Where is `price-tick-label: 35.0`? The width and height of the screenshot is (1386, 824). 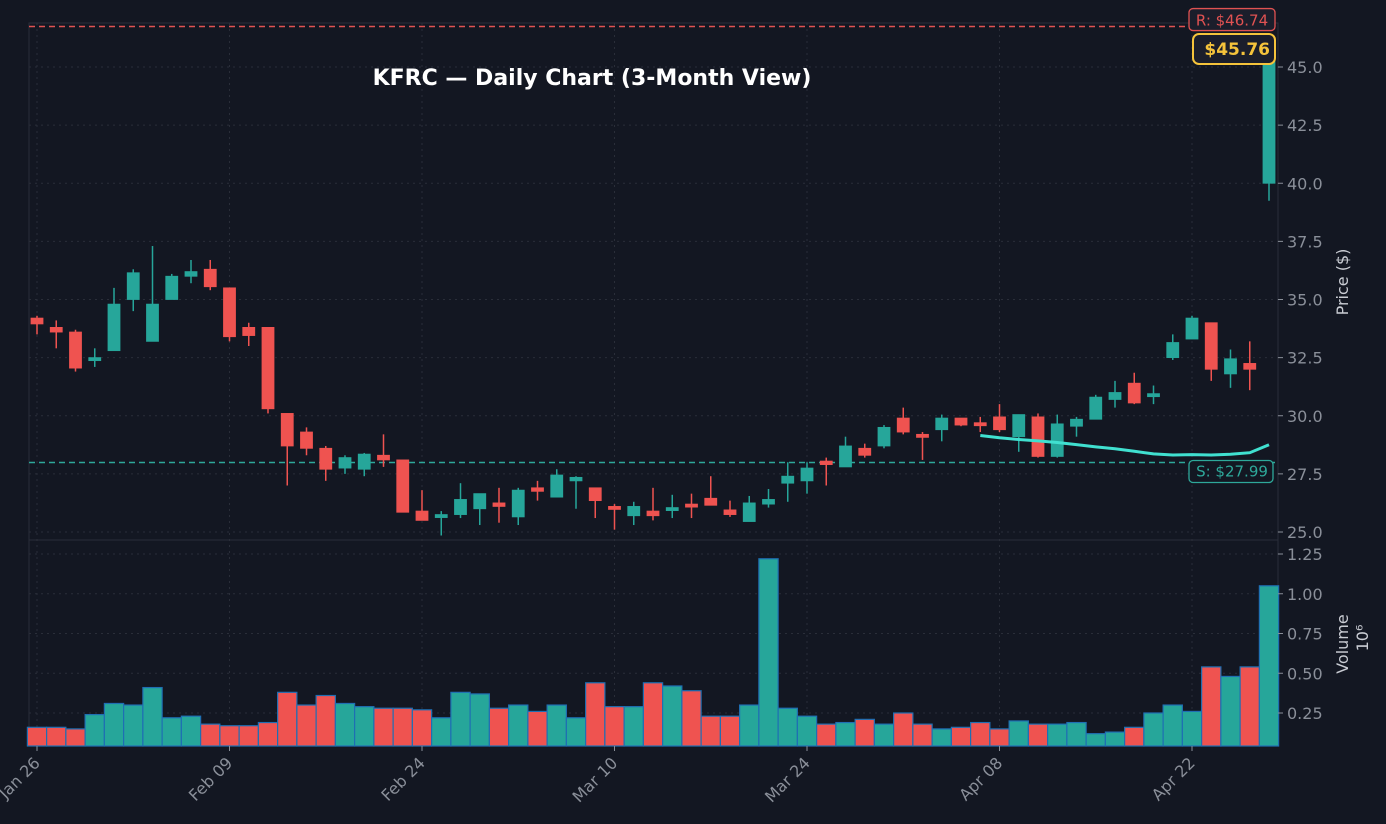 price-tick-label: 35.0 is located at coordinates (1305, 300).